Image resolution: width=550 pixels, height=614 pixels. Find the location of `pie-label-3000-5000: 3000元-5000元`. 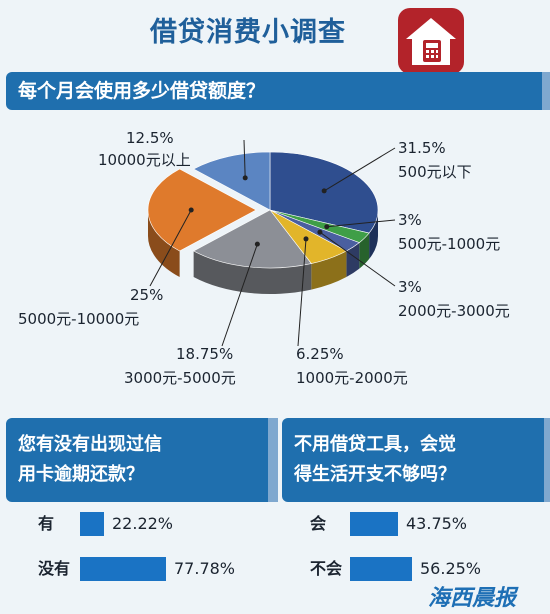

pie-label-3000-5000: 3000元-5000元 is located at coordinates (180, 378).